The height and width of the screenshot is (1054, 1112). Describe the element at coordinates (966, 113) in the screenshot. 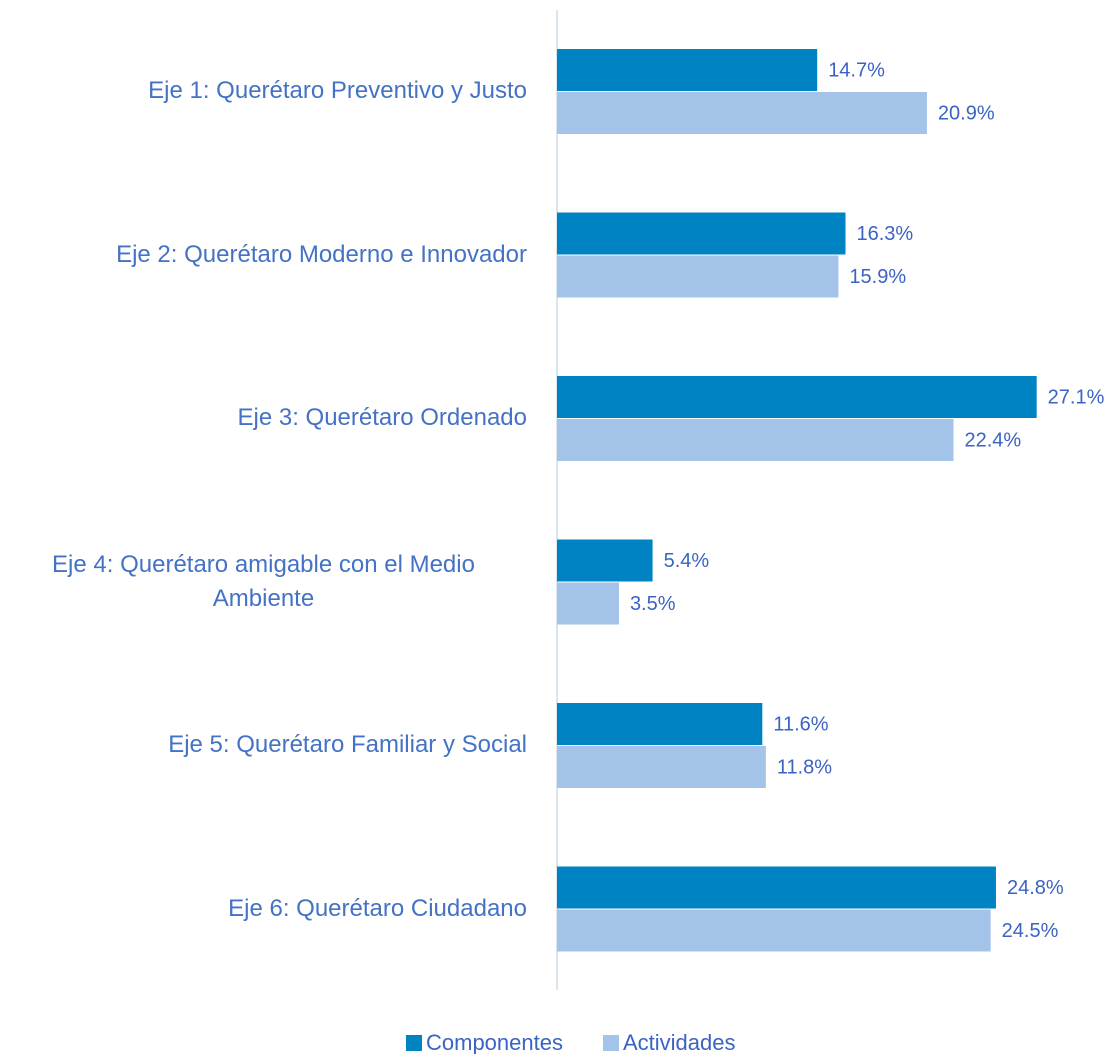

I see `value-label: 20.9%` at that location.